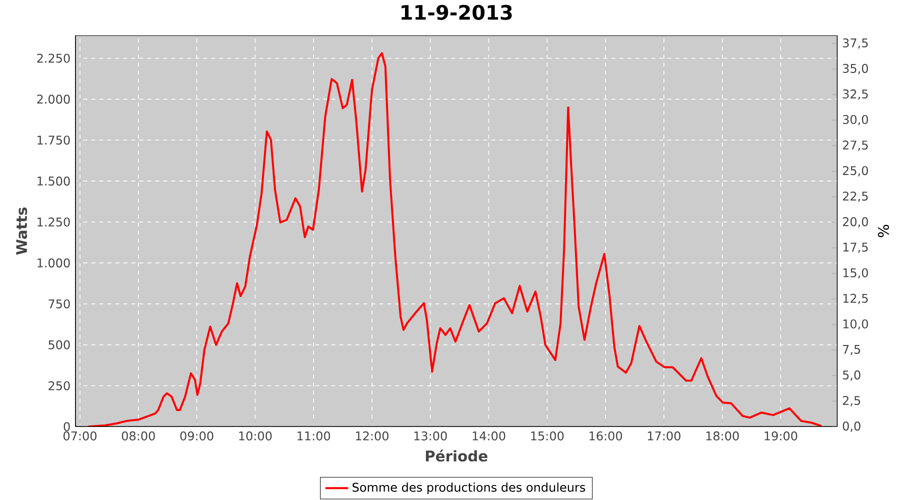 The image size is (900, 500). I want to click on y2-tick-label: 10,0, so click(855, 324).